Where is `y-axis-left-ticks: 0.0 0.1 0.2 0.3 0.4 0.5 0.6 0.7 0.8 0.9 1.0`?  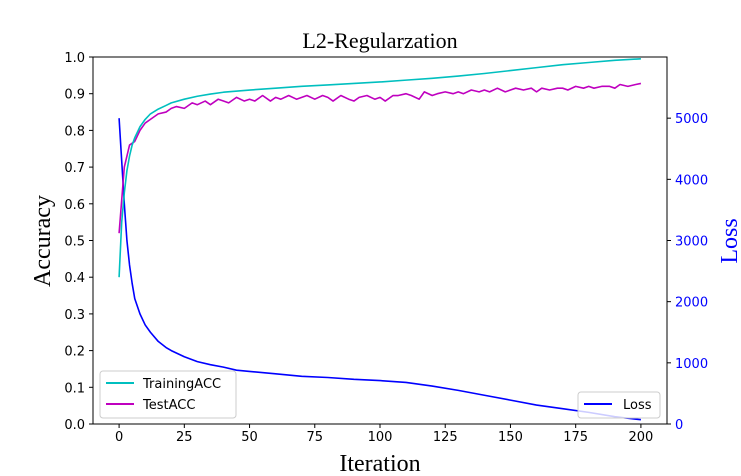
y-axis-left-ticks: 0.0 0.1 0.2 0.3 0.4 0.5 0.6 0.7 0.8 0.9 1.0 is located at coordinates (78, 242).